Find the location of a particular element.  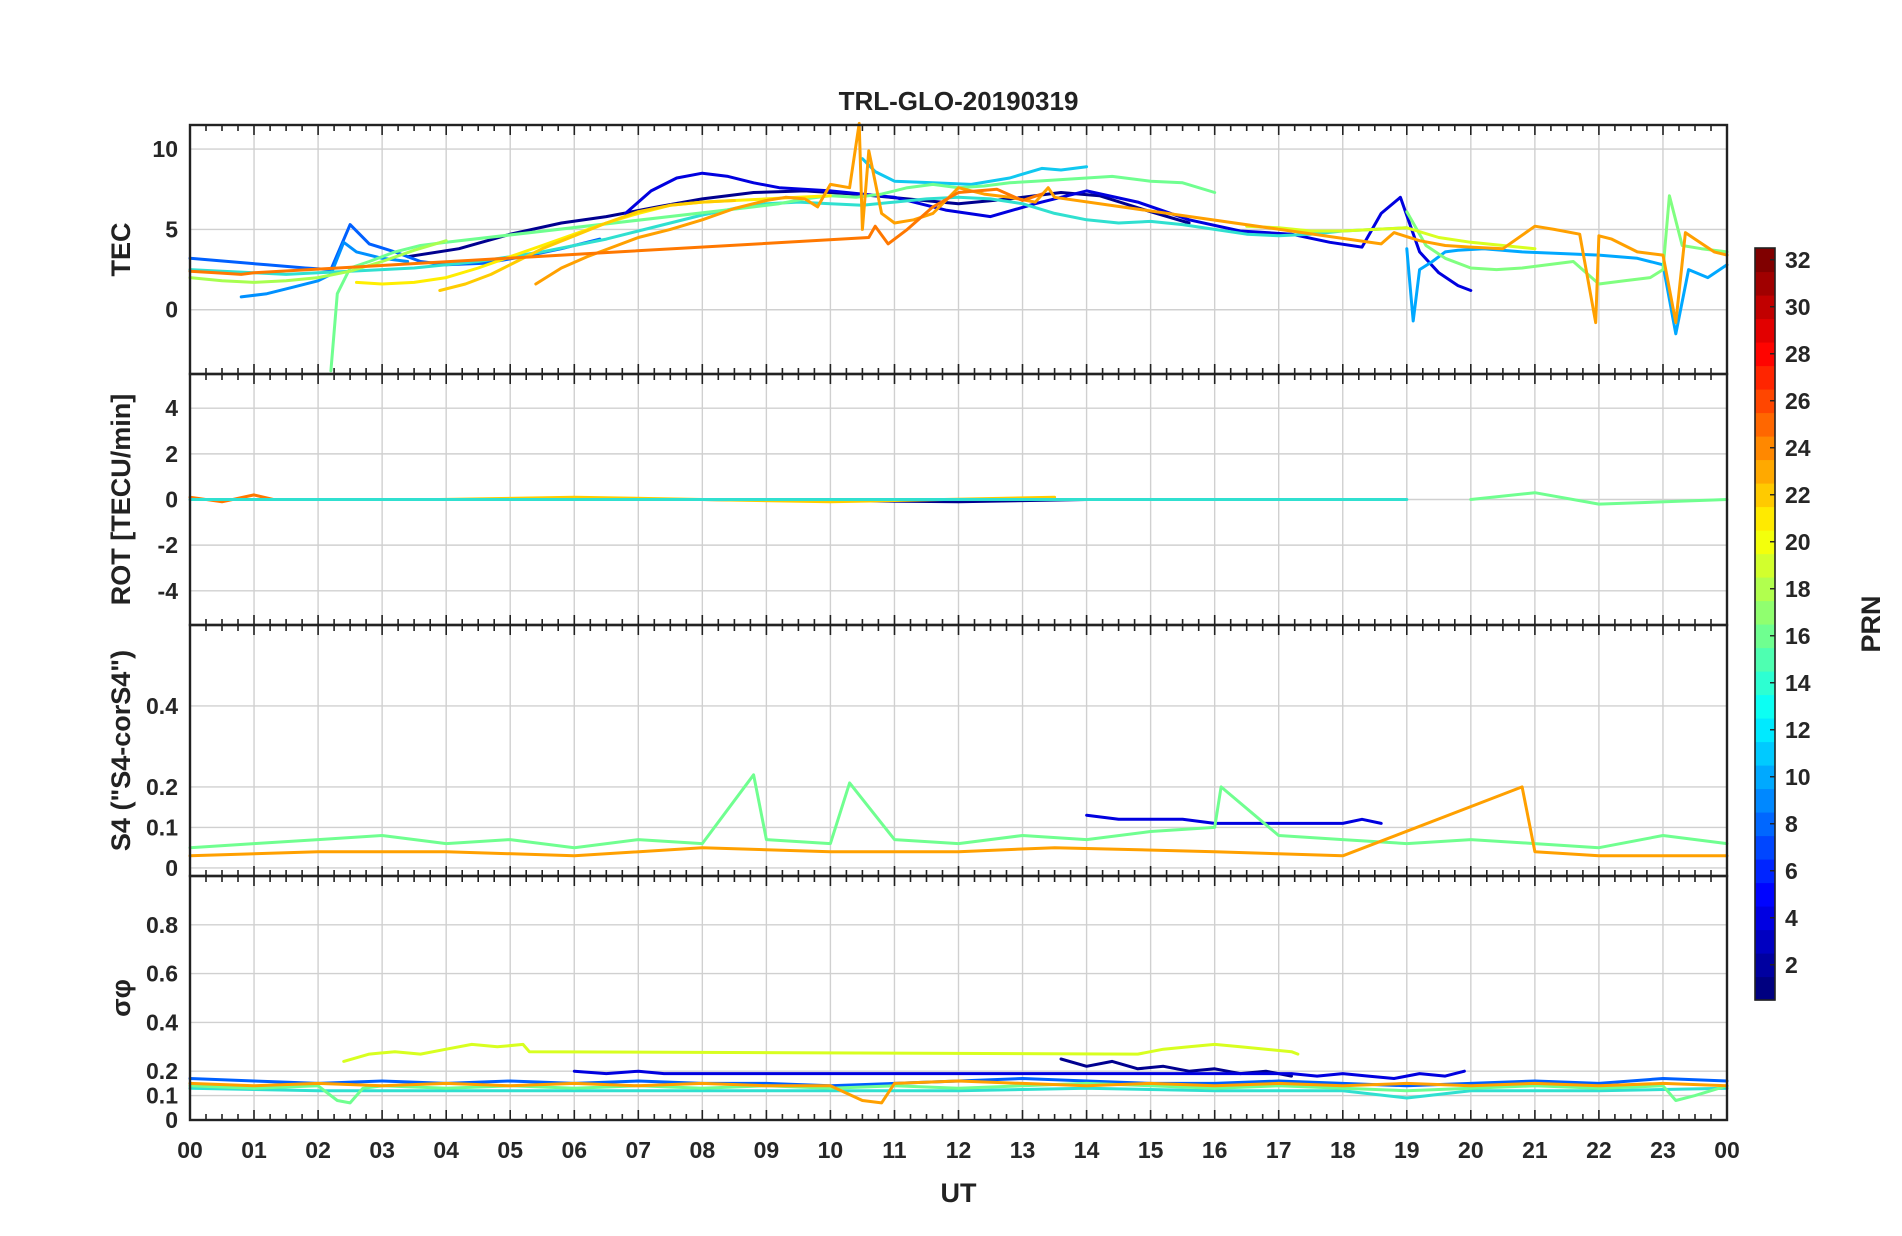

colorbar-tick-label: 22 is located at coordinates (1798, 495).